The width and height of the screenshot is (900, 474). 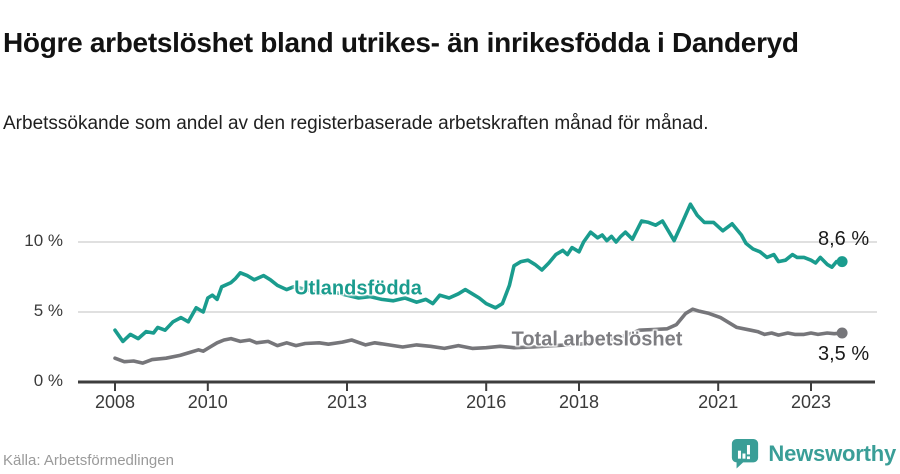 I want to click on series-label-utlandsfodda: Utlandsfödda, so click(x=358, y=288).